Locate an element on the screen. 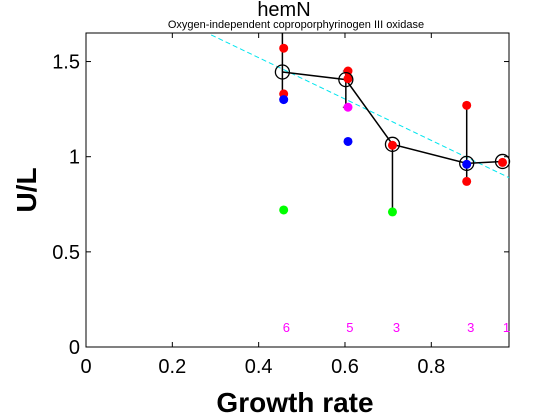 The width and height of the screenshot is (560, 420). x-tick-label: 0.6 is located at coordinates (345, 367).